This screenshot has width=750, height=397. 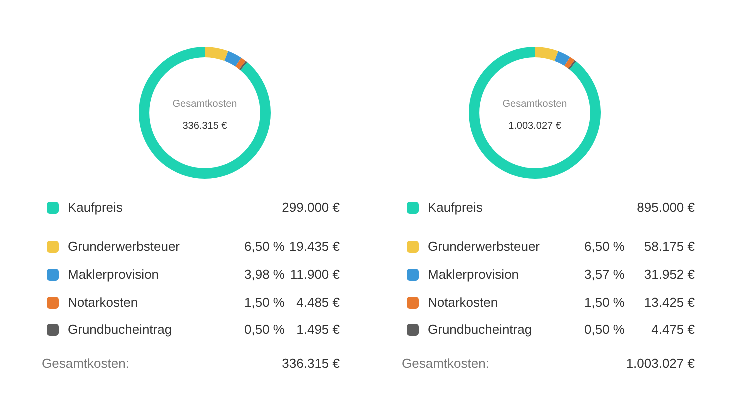 I want to click on data-label: 1.495 €, so click(x=318, y=330).